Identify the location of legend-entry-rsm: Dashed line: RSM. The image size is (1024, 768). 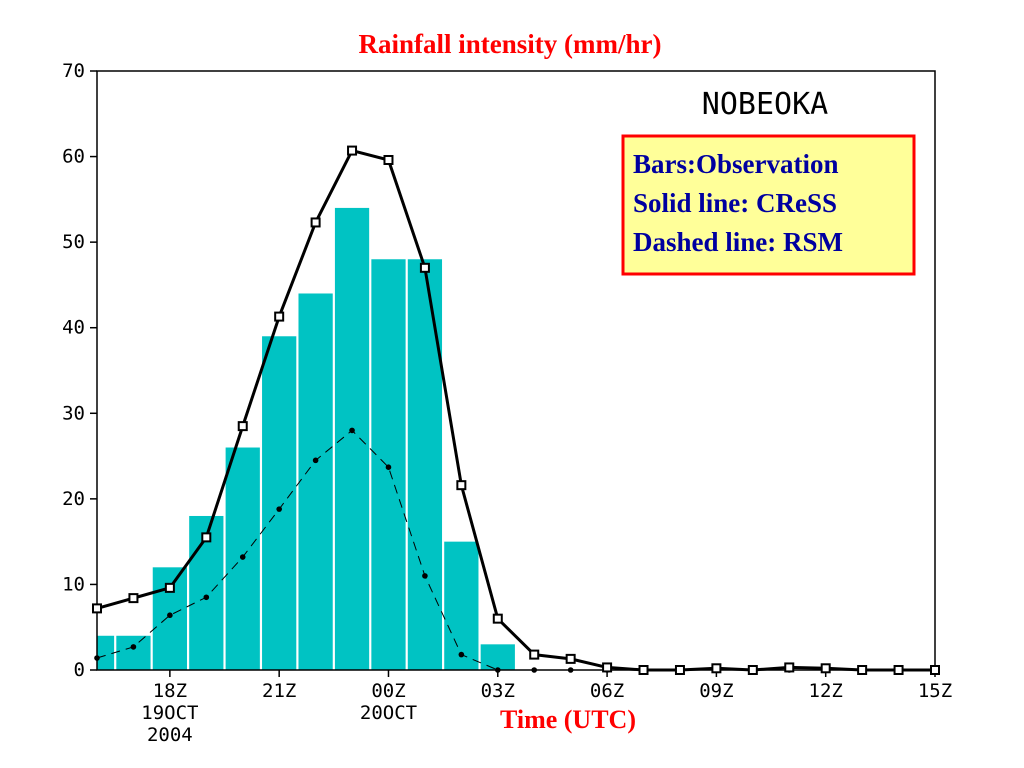
(738, 242).